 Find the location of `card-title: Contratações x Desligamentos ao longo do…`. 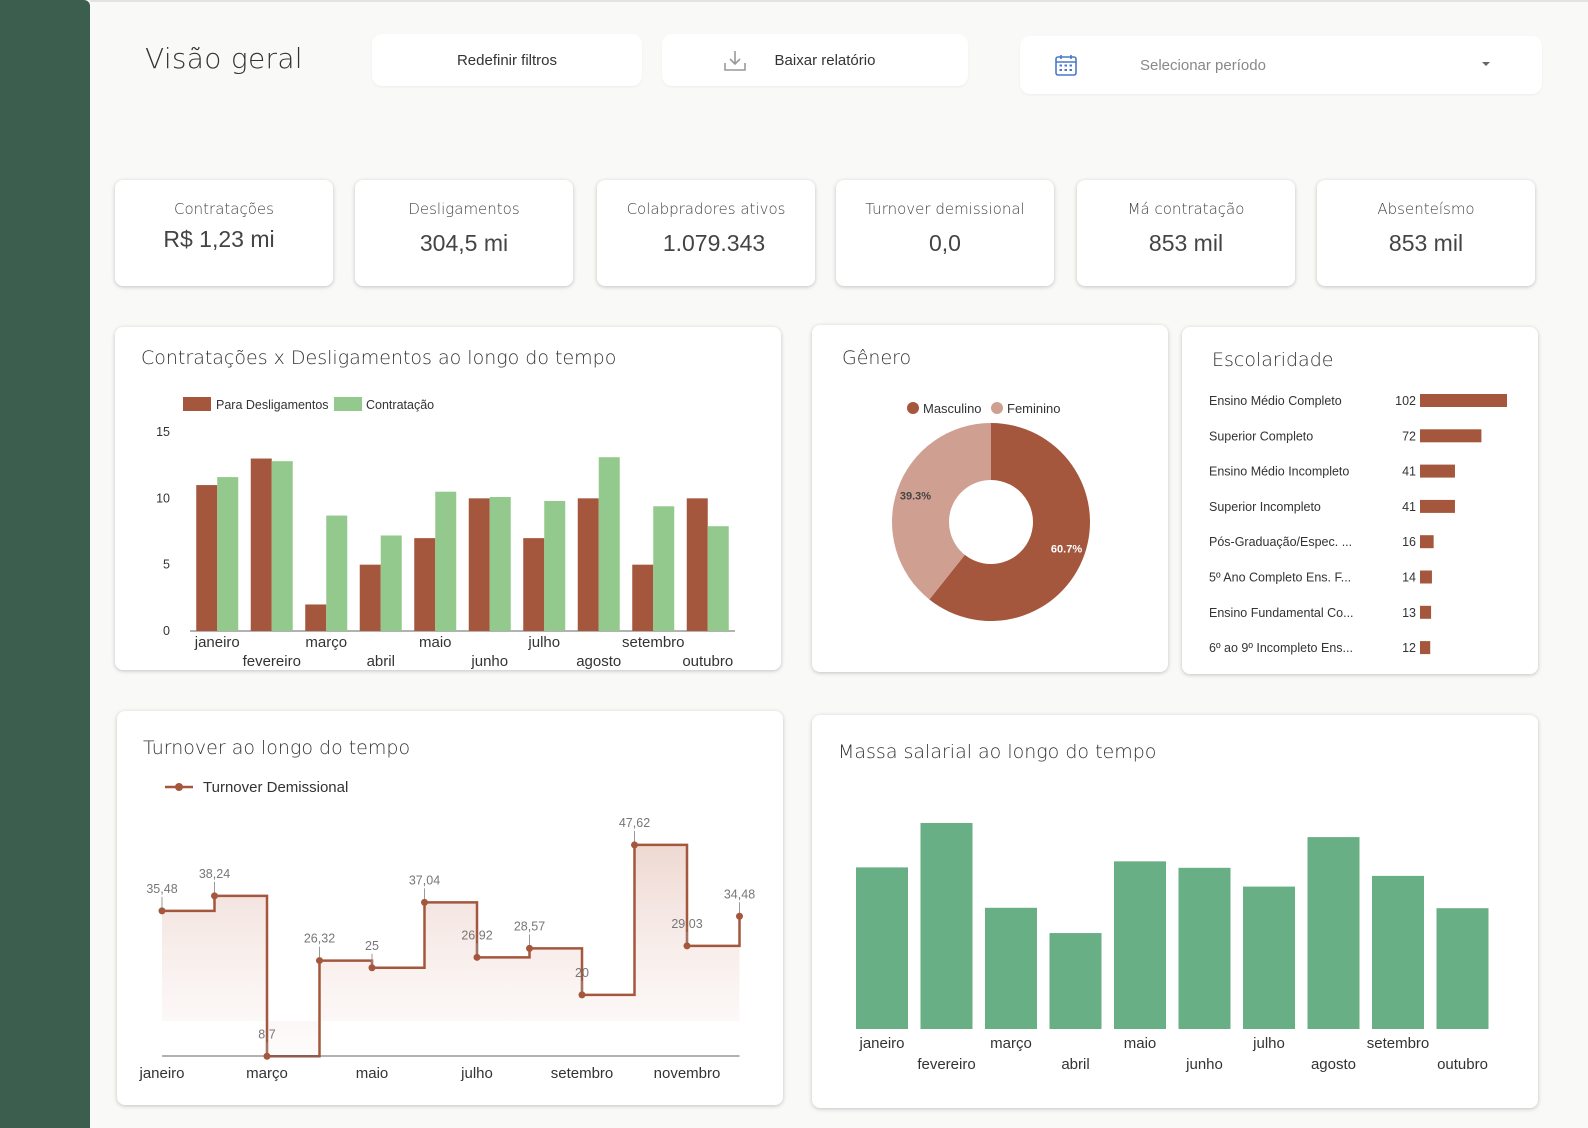

card-title: Contratações x Desligamentos ao longo do… is located at coordinates (379, 358).